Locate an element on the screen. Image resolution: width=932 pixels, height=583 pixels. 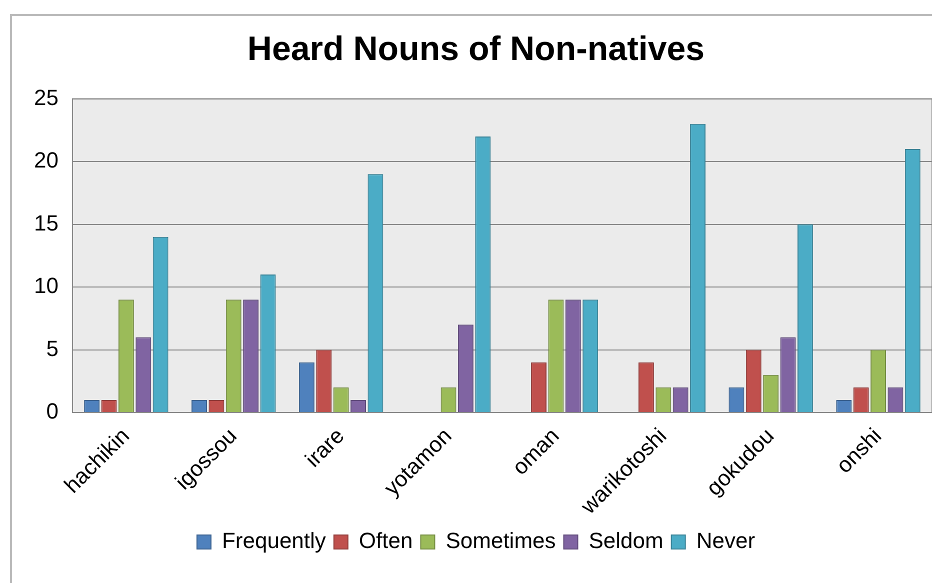
legend-label: Seldom is located at coordinates (626, 541).